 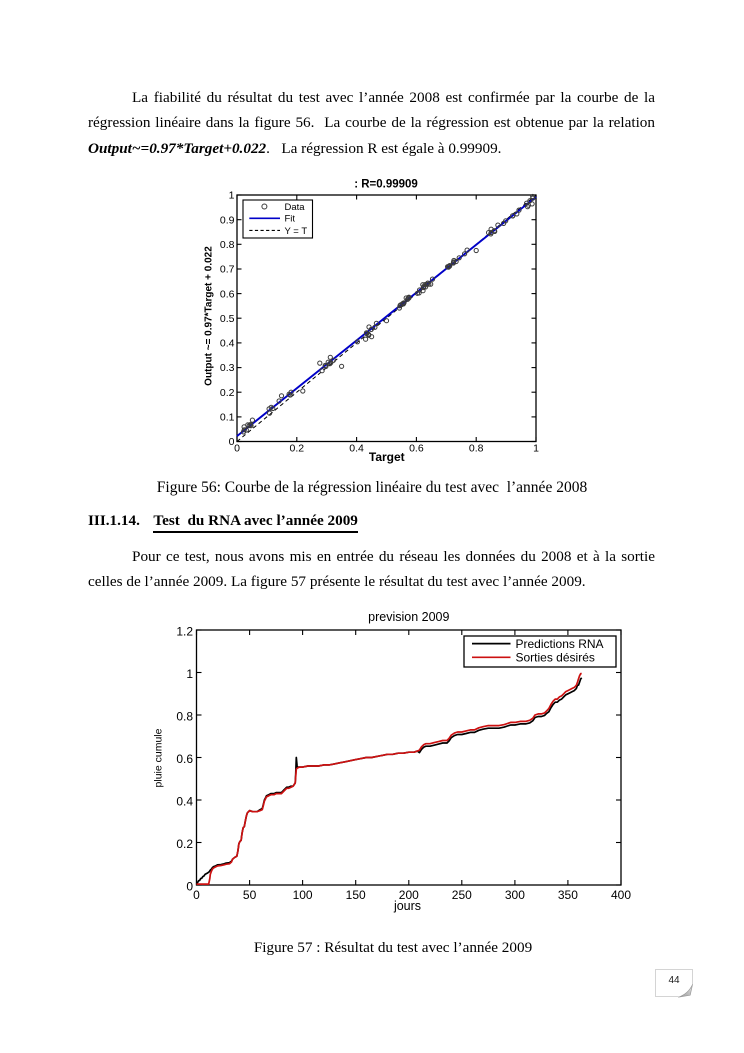 What do you see at coordinates (408, 617) in the screenshot?
I see `svg-text: prevision 2009` at bounding box center [408, 617].